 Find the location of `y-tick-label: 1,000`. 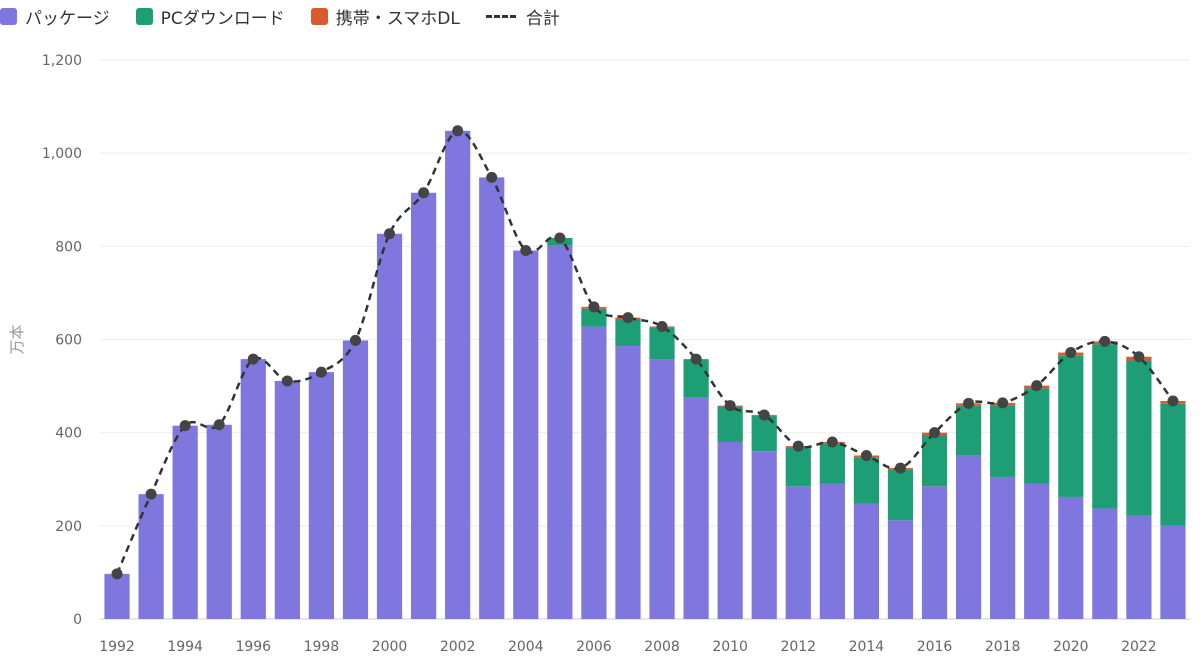

y-tick-label: 1,000 is located at coordinates (62, 154).